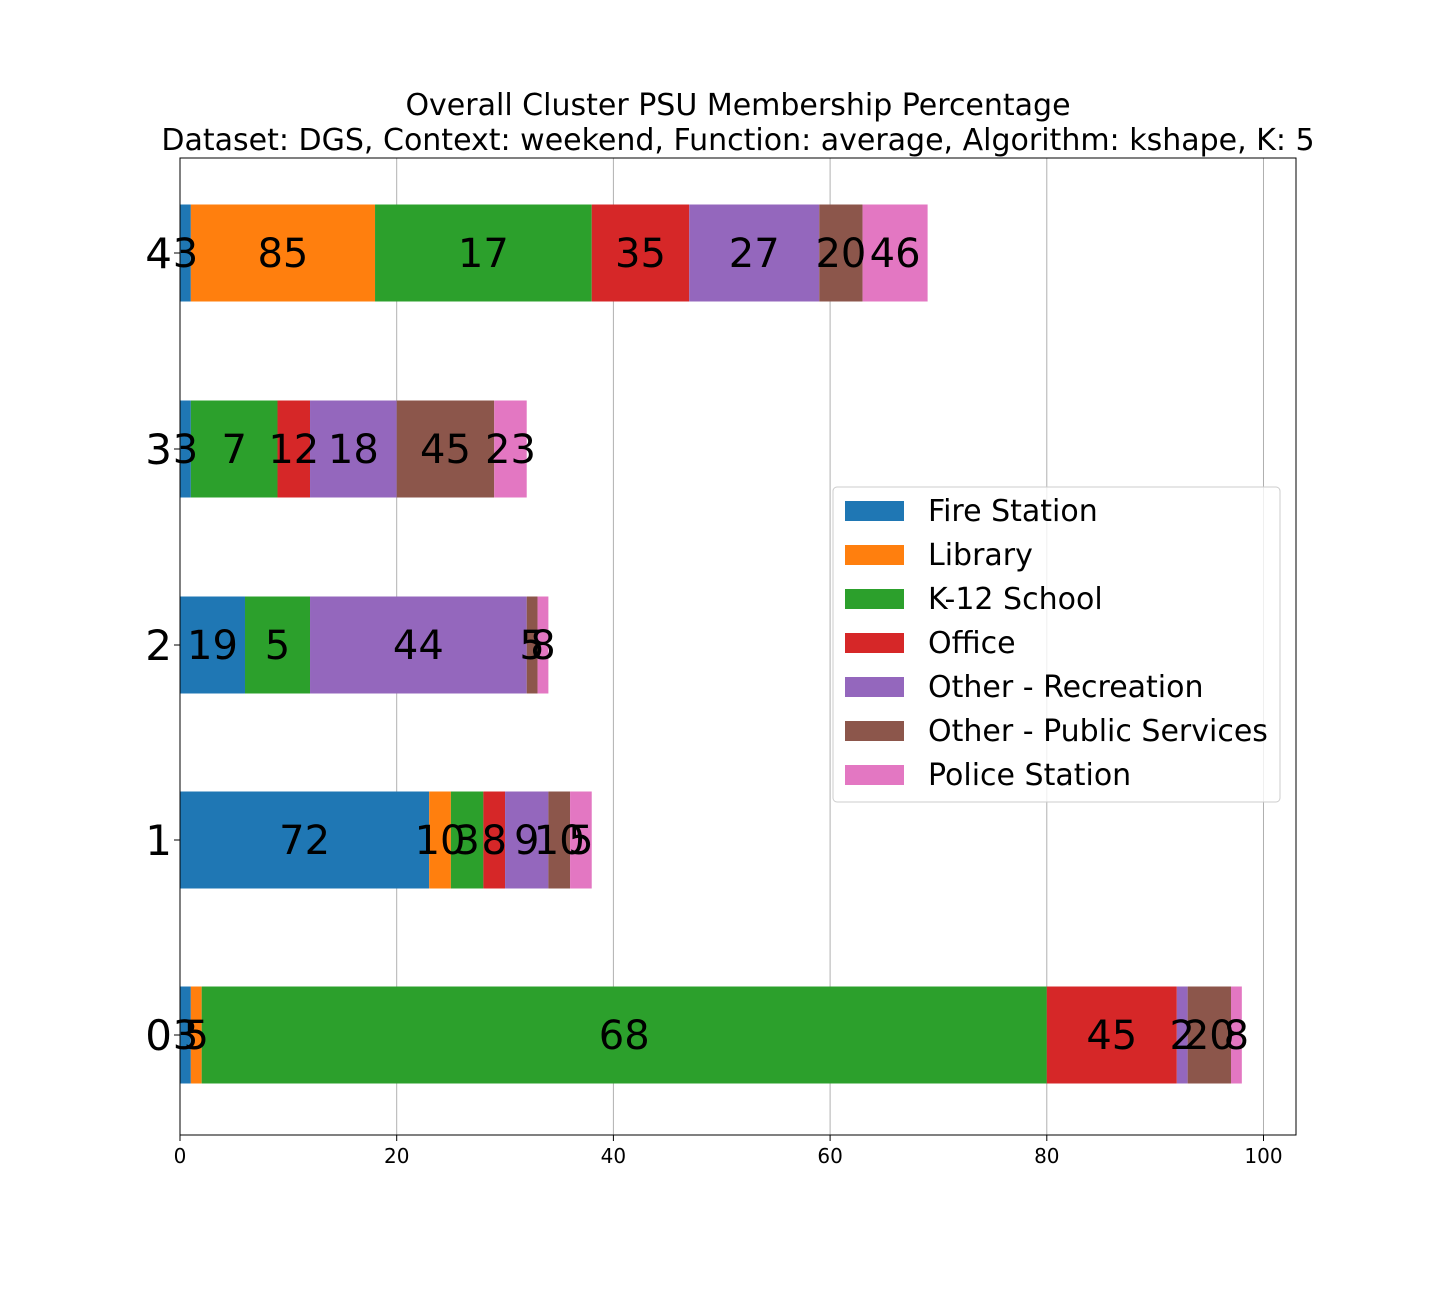 Image resolution: width=1440 pixels, height=1296 pixels. Describe the element at coordinates (158, 1035) in the screenshot. I see `y-tick-label: 0` at that location.